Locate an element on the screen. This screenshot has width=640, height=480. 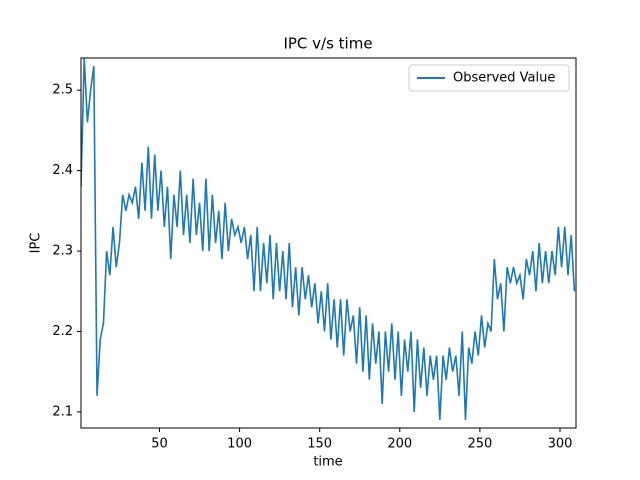
y-axis-label: IPC is located at coordinates (36, 243).